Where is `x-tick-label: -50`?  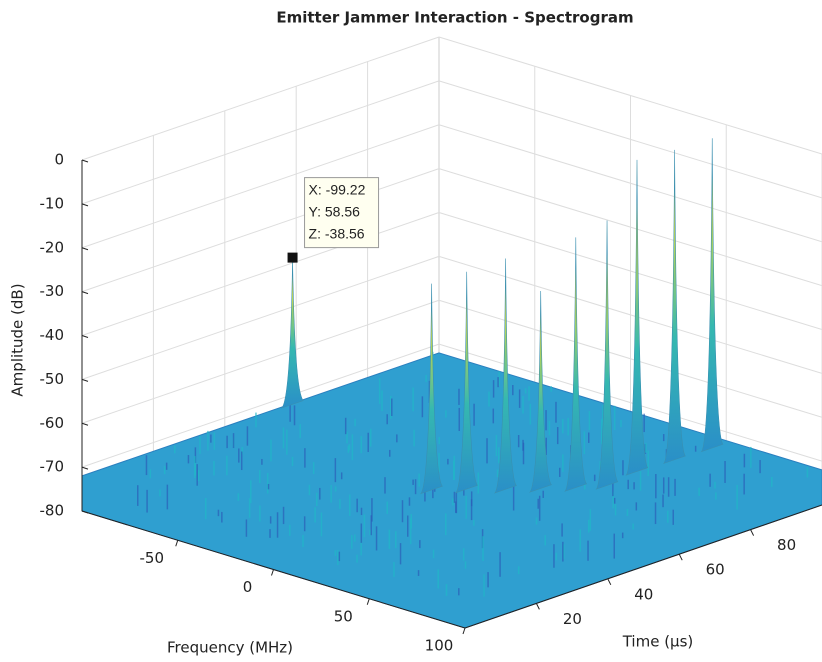
x-tick-label: -50 is located at coordinates (152, 558).